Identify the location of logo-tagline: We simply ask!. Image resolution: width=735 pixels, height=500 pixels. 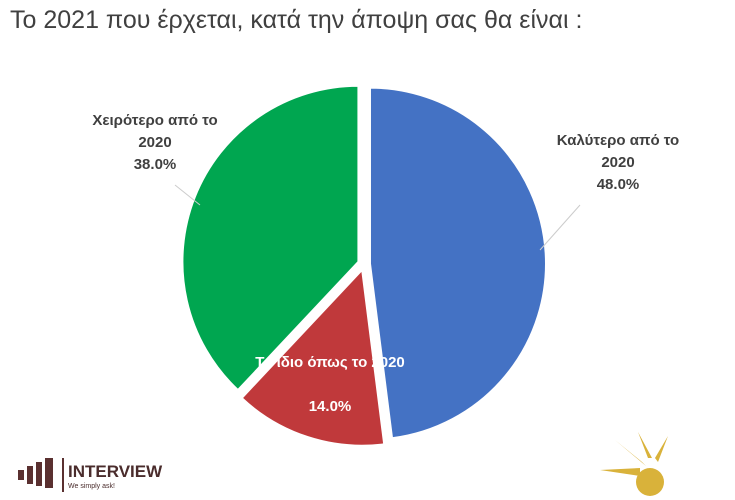
(91, 486).